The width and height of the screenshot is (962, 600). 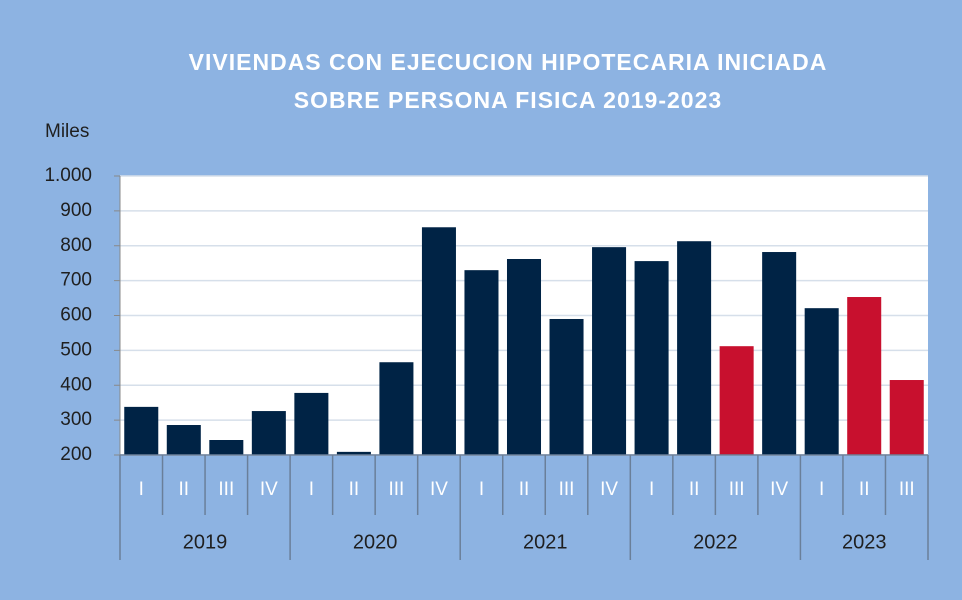 I want to click on year-label: 2019, so click(x=205, y=542).